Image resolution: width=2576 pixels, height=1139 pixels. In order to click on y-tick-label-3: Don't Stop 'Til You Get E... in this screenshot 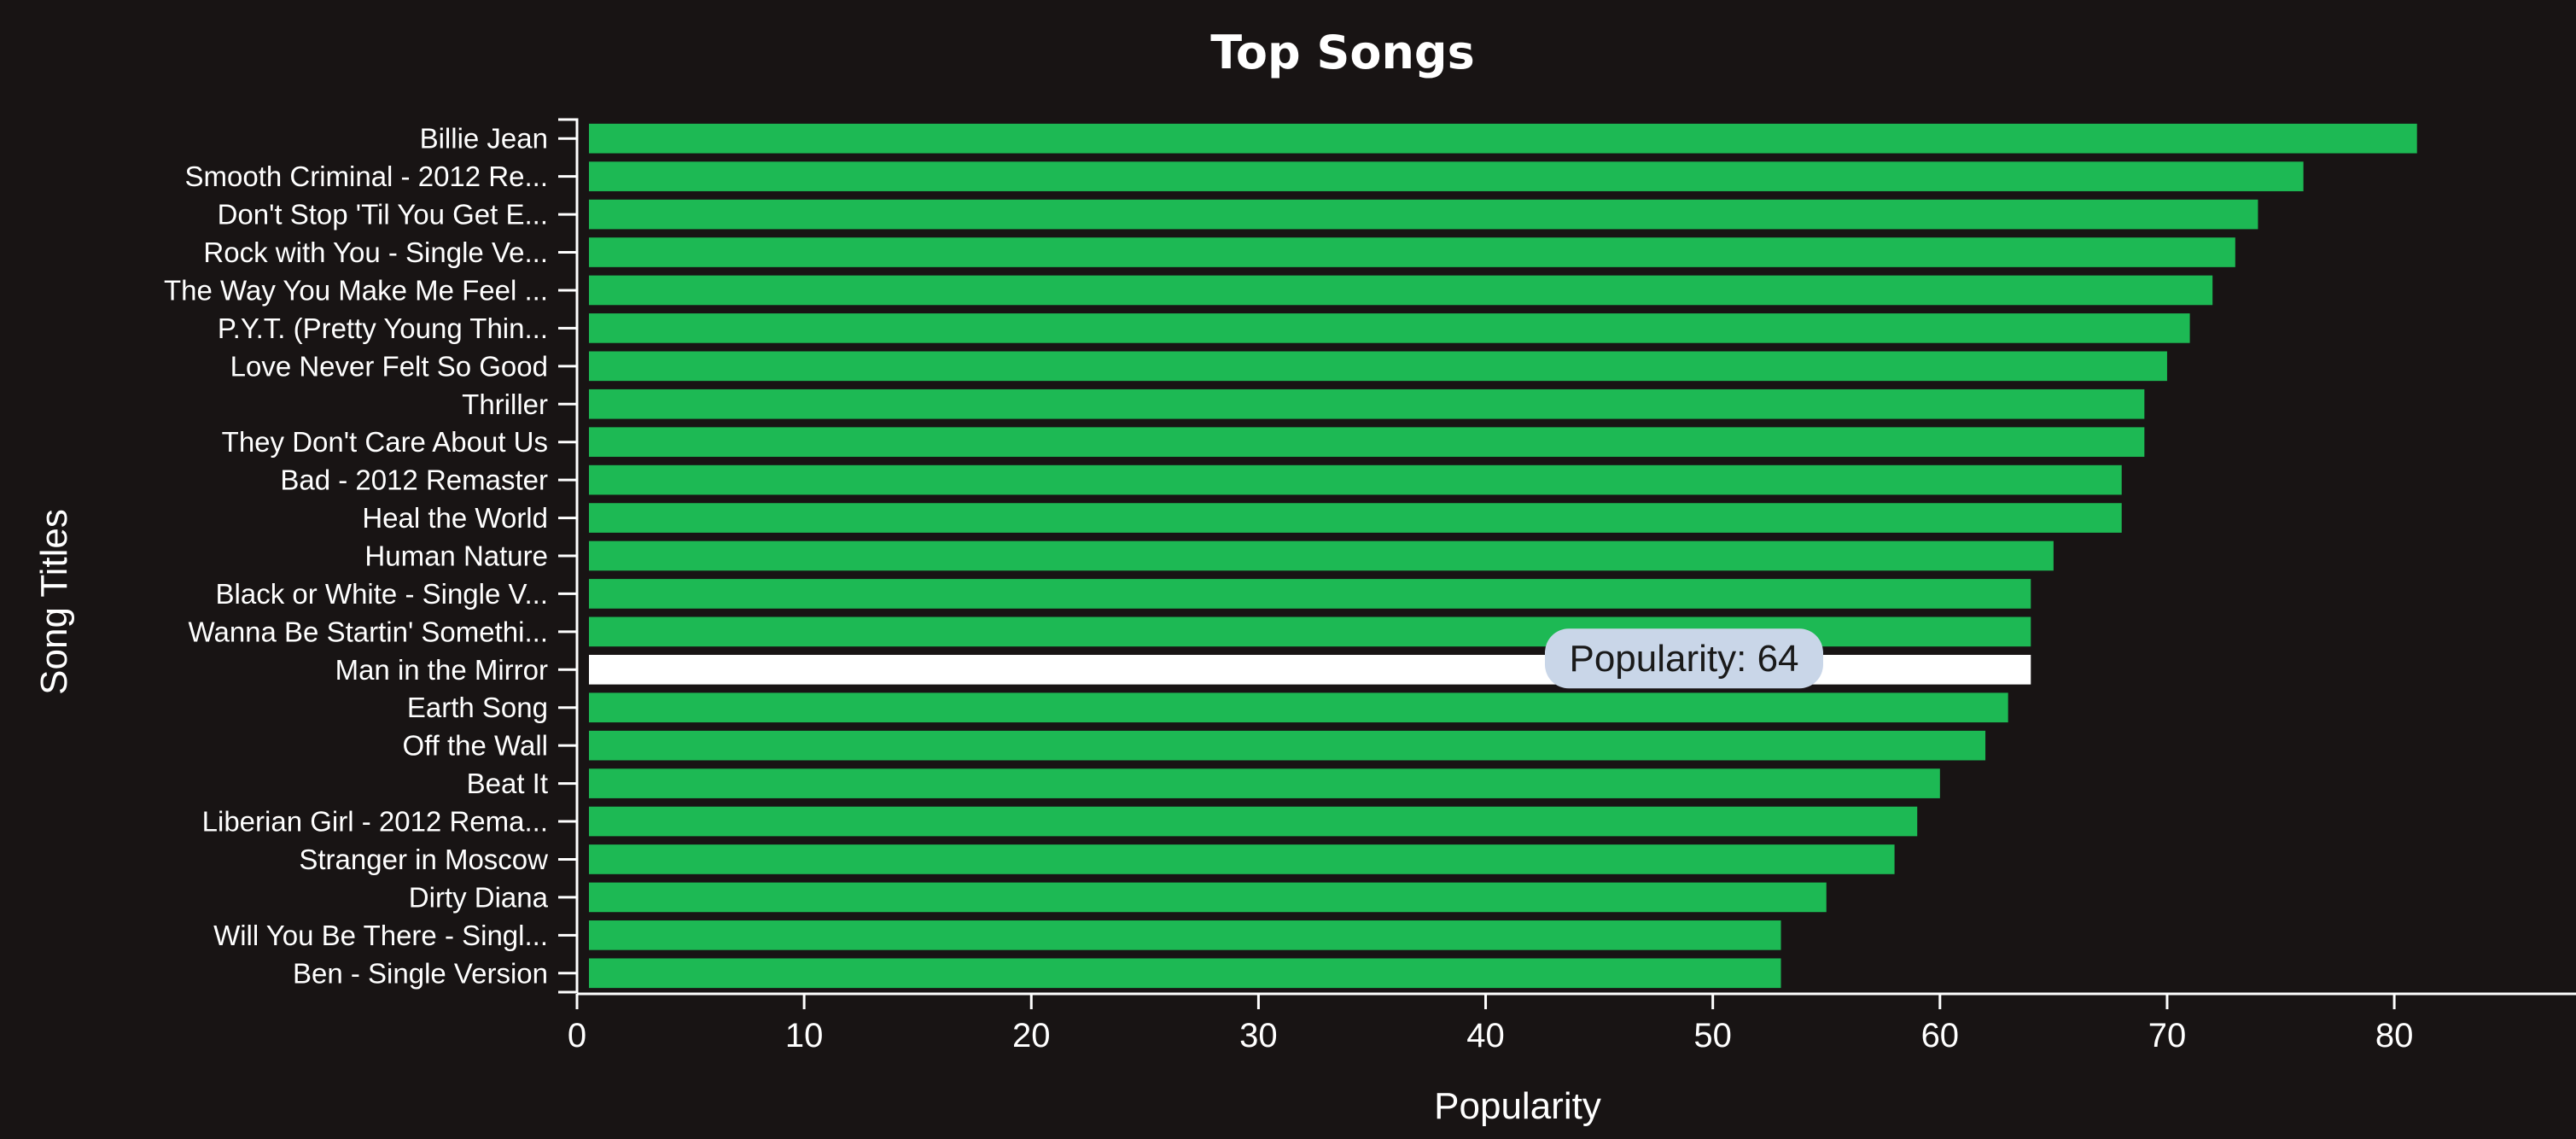, I will do `click(383, 215)`.